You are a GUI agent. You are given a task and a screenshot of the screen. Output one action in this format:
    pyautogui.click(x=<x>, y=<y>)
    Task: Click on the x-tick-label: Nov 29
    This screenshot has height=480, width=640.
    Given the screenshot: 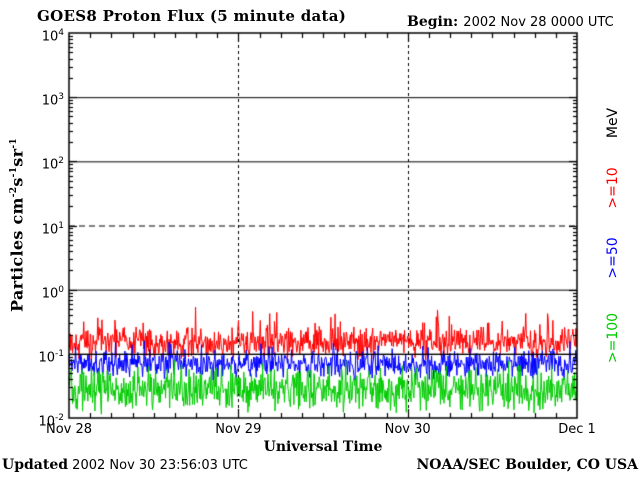 What is the action you would take?
    pyautogui.click(x=238, y=429)
    